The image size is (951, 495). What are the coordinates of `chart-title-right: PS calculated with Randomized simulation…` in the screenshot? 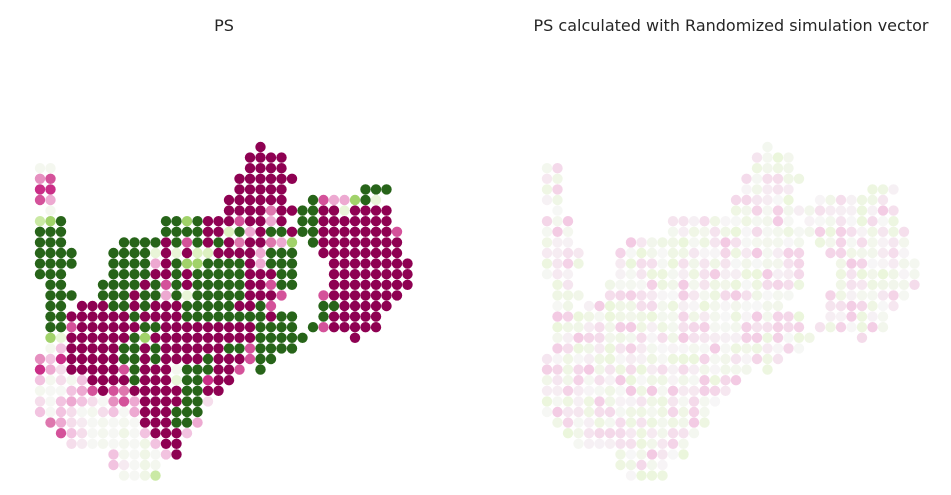 It's located at (731, 25).